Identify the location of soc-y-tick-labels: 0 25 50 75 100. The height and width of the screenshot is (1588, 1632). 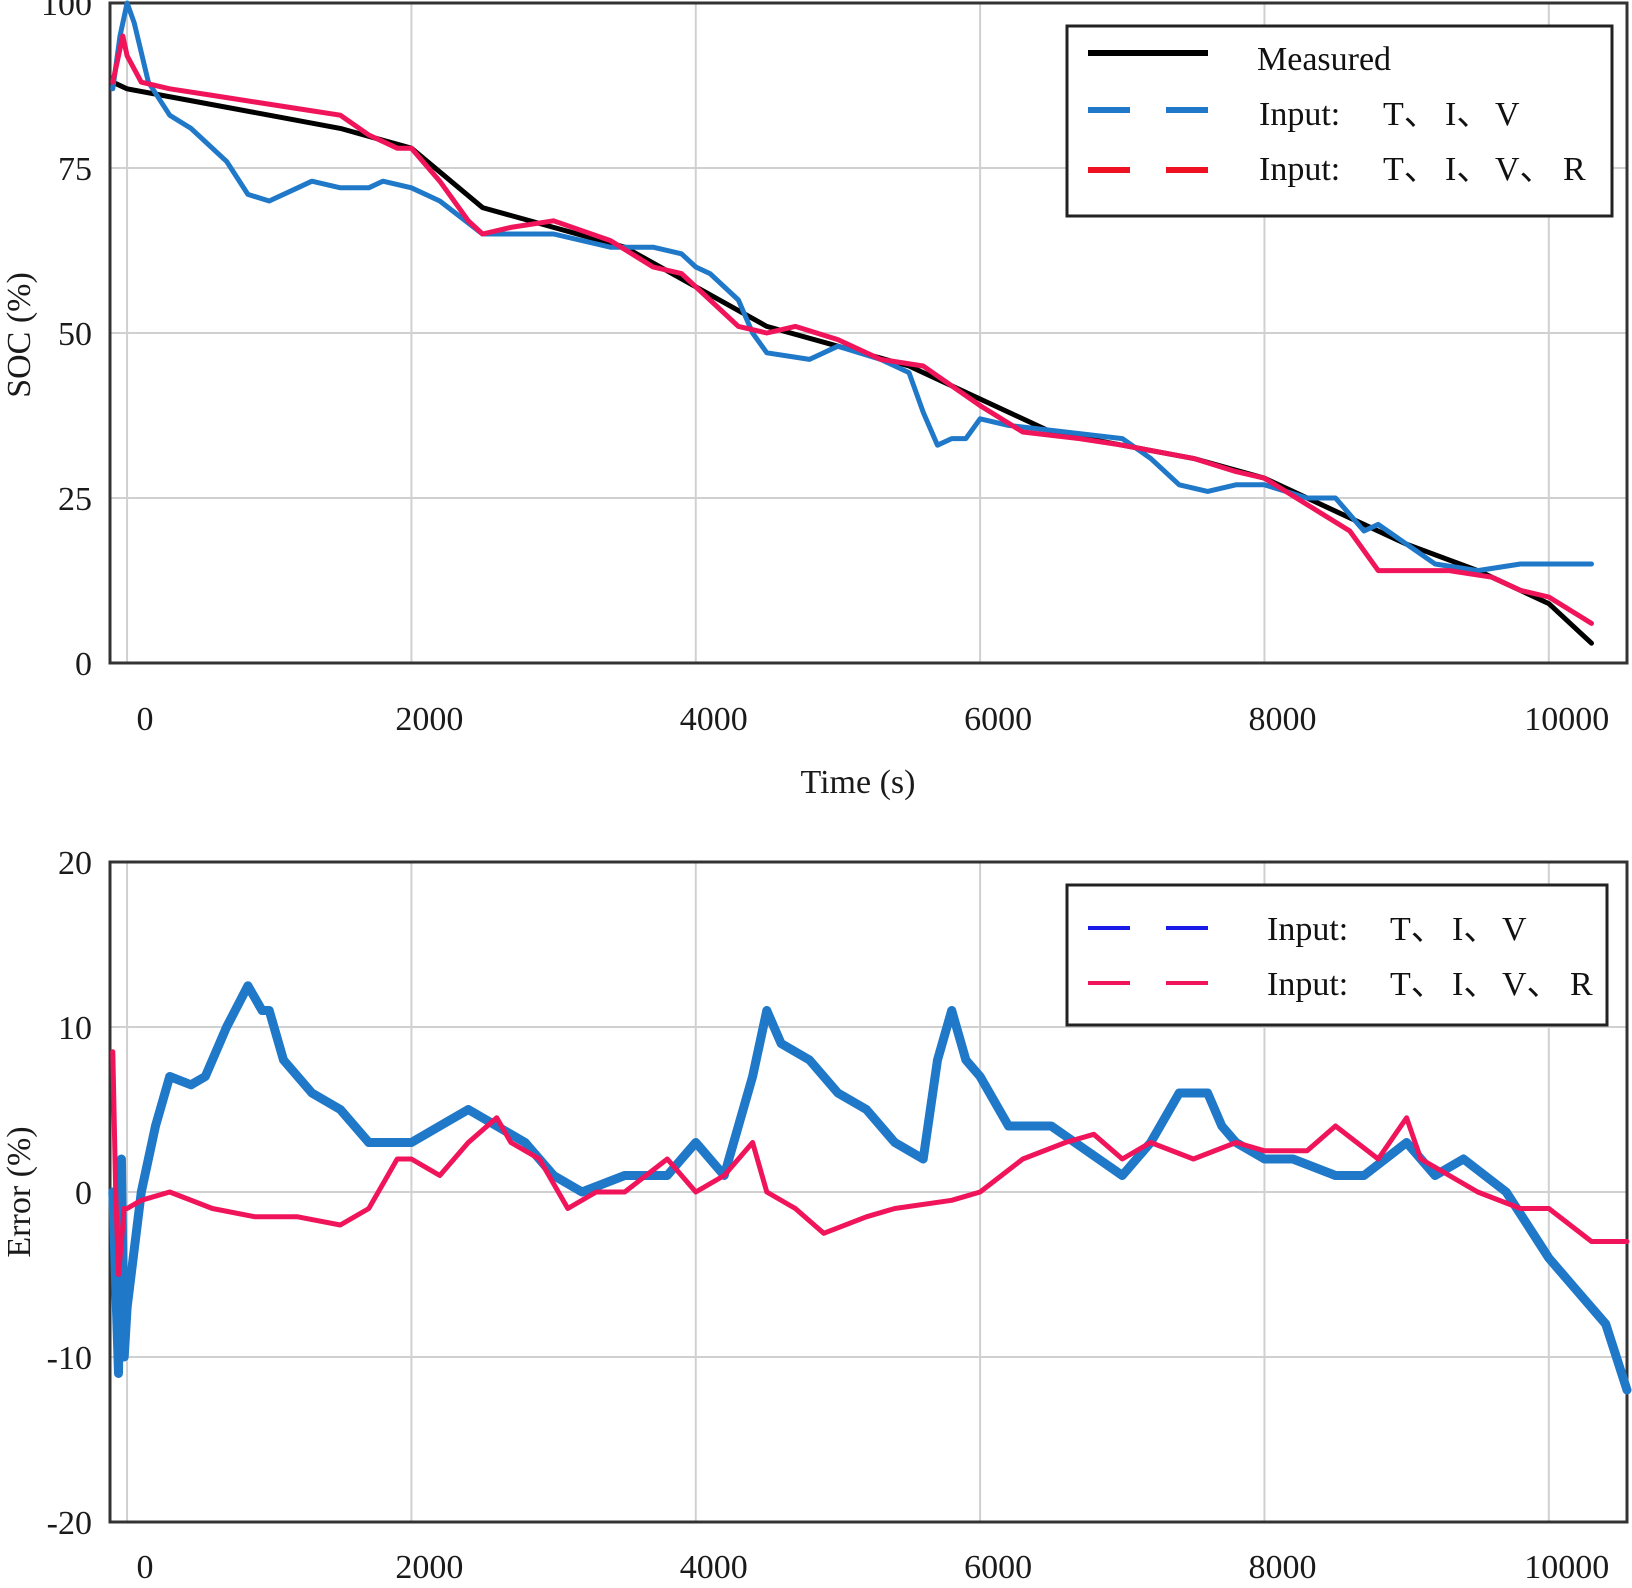
(66, 341).